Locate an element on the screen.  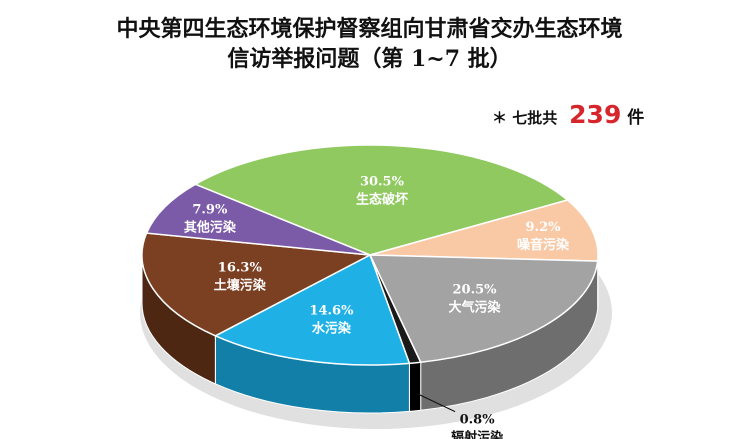
data-label-name-3: 大气污染 is located at coordinates (475, 308).